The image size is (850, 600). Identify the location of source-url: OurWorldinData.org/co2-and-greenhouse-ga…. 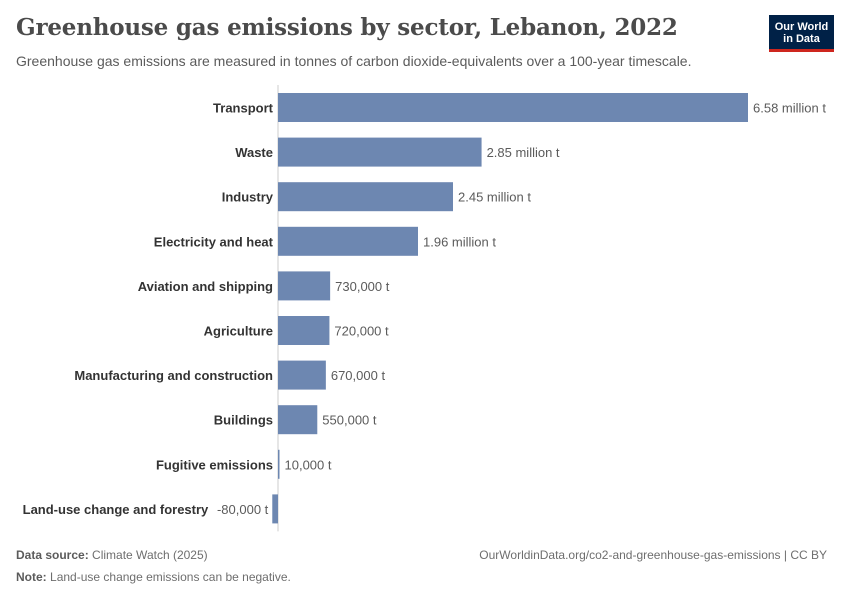
(653, 555).